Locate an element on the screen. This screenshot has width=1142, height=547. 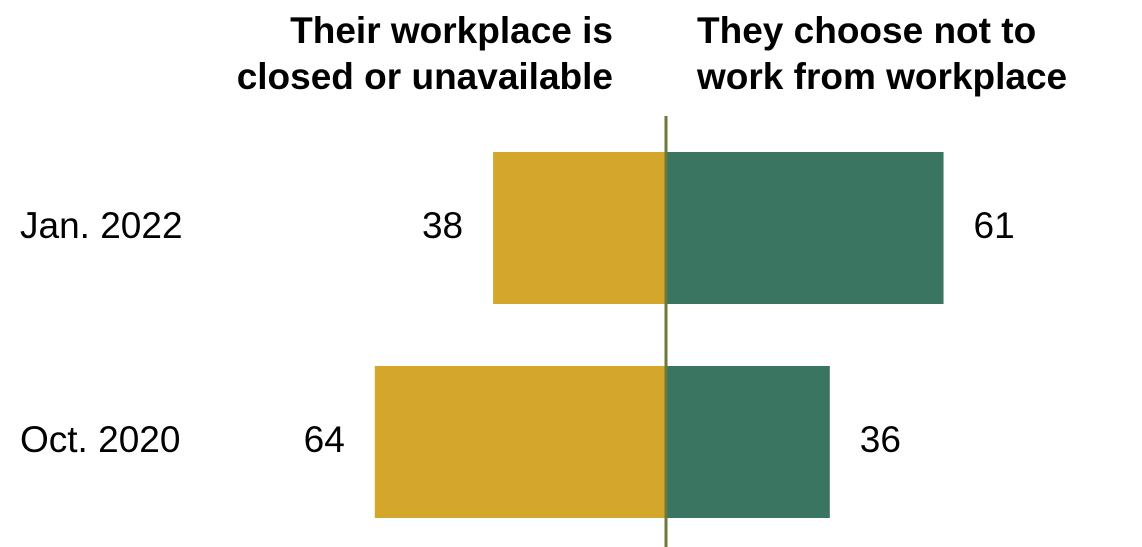
bar-right-oct-2020 is located at coordinates (748, 442).